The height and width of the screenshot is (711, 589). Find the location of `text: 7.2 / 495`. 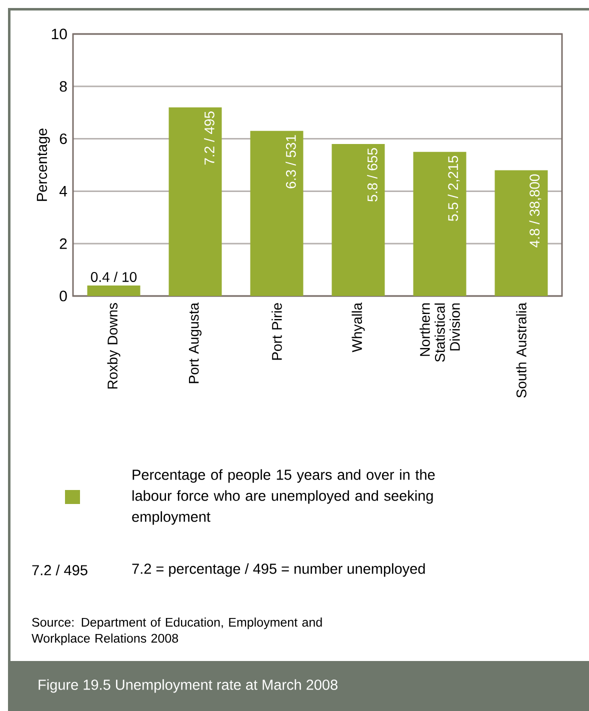

text: 7.2 / 495 is located at coordinates (60, 570).